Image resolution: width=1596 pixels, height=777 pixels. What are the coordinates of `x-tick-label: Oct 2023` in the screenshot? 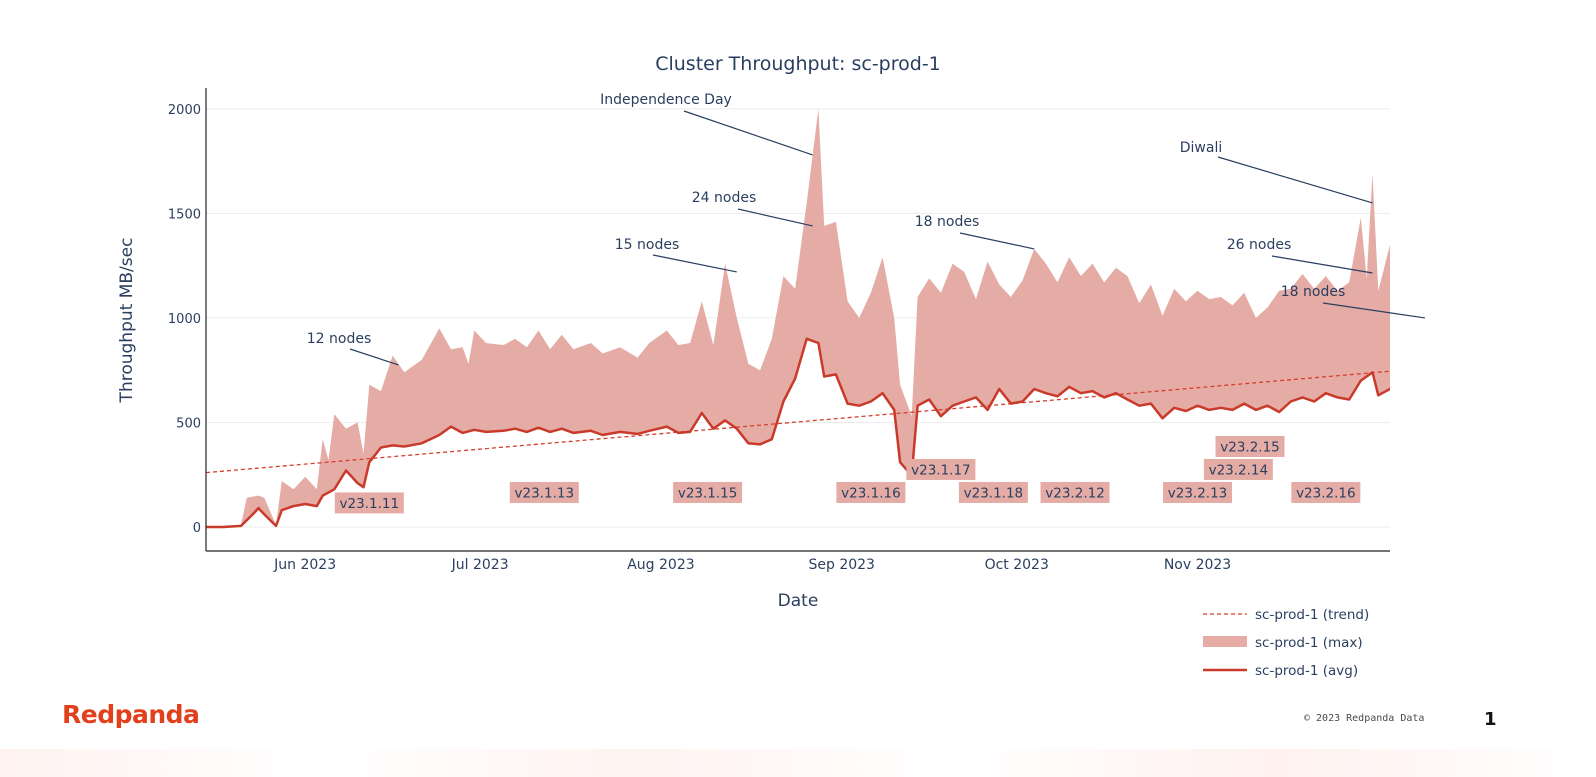 It's located at (1017, 565).